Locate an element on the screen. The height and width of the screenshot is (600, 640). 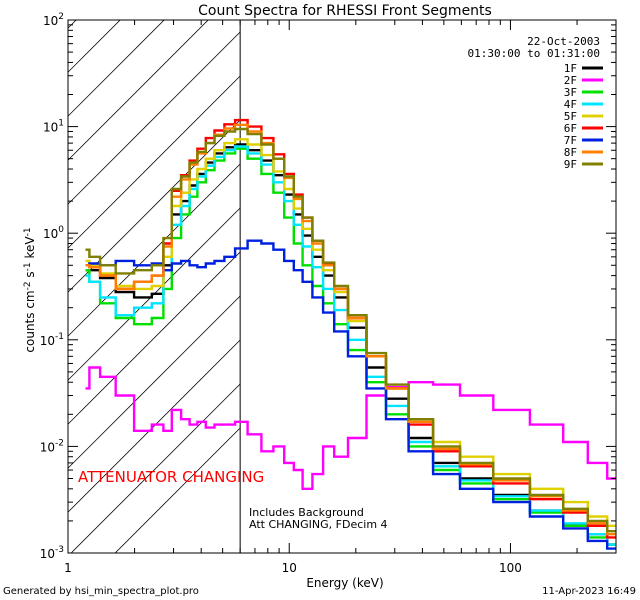
attenuator-label: ATTENUATOR CHANGING is located at coordinates (171, 477).